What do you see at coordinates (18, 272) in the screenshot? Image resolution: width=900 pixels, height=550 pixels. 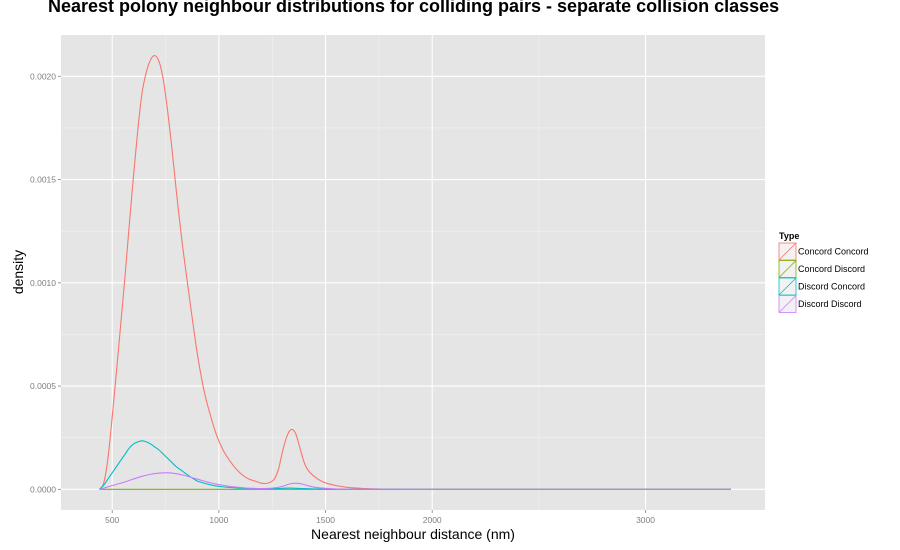 I see `y-axis-title: density` at bounding box center [18, 272].